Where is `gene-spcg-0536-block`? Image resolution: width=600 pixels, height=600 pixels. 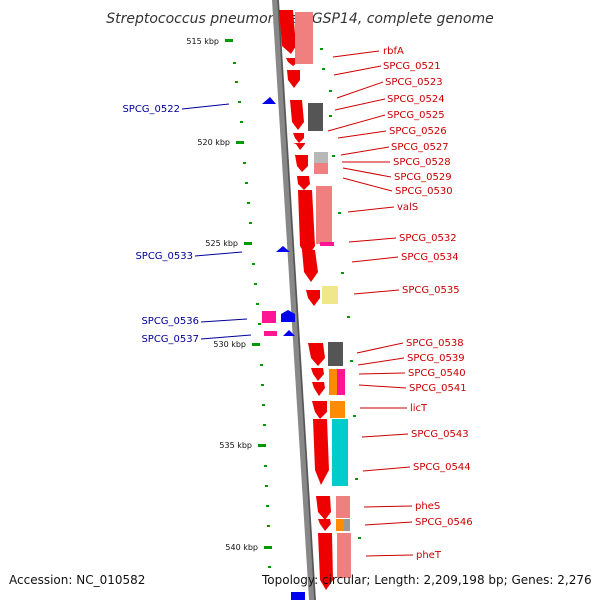 gene-spcg-0536-block is located at coordinates (269, 317).